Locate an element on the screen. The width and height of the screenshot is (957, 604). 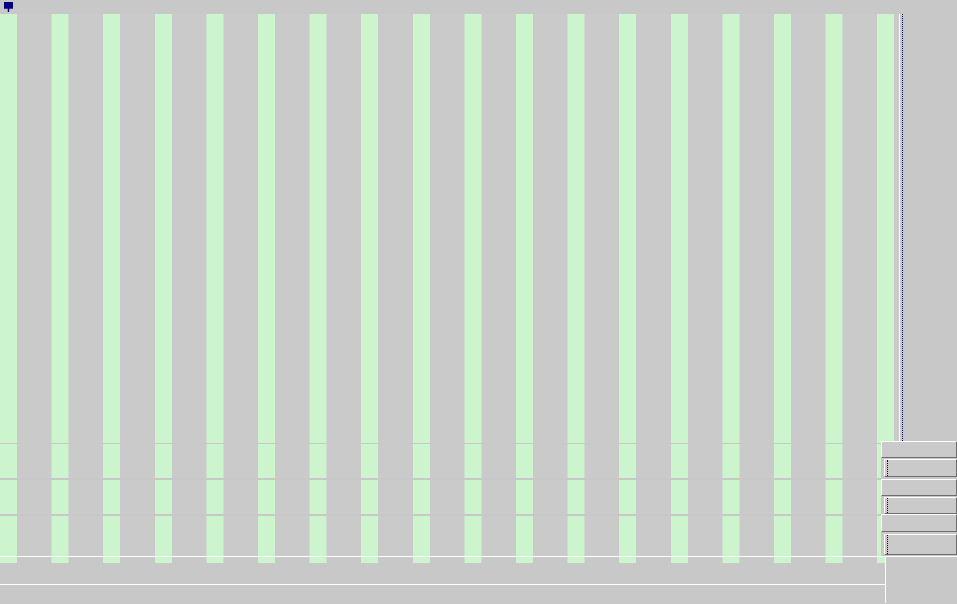
axis-divider-dotted is located at coordinates (902, 227).